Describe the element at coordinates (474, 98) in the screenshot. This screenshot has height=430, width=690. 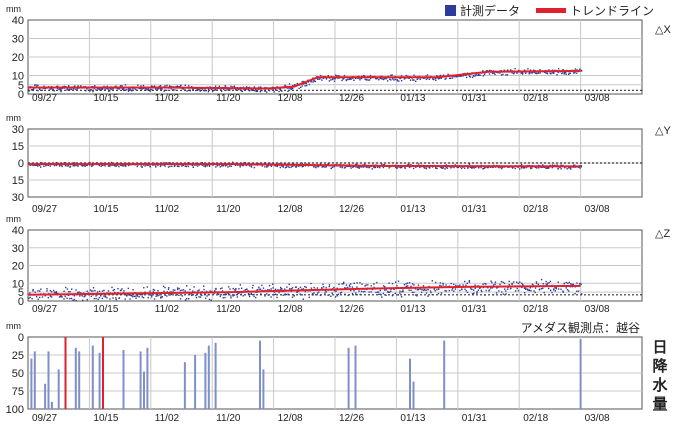
I see `x-tick-label: 01/31` at that location.